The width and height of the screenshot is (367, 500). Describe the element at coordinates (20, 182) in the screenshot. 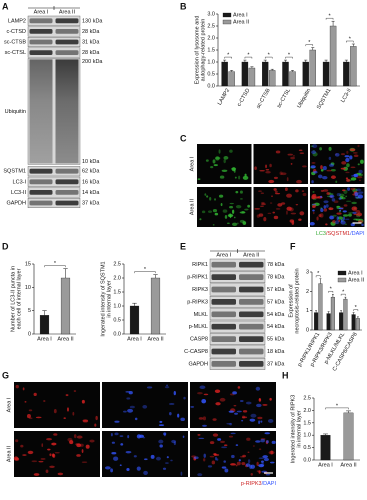

I see `protein-label: LC3-I` at that location.